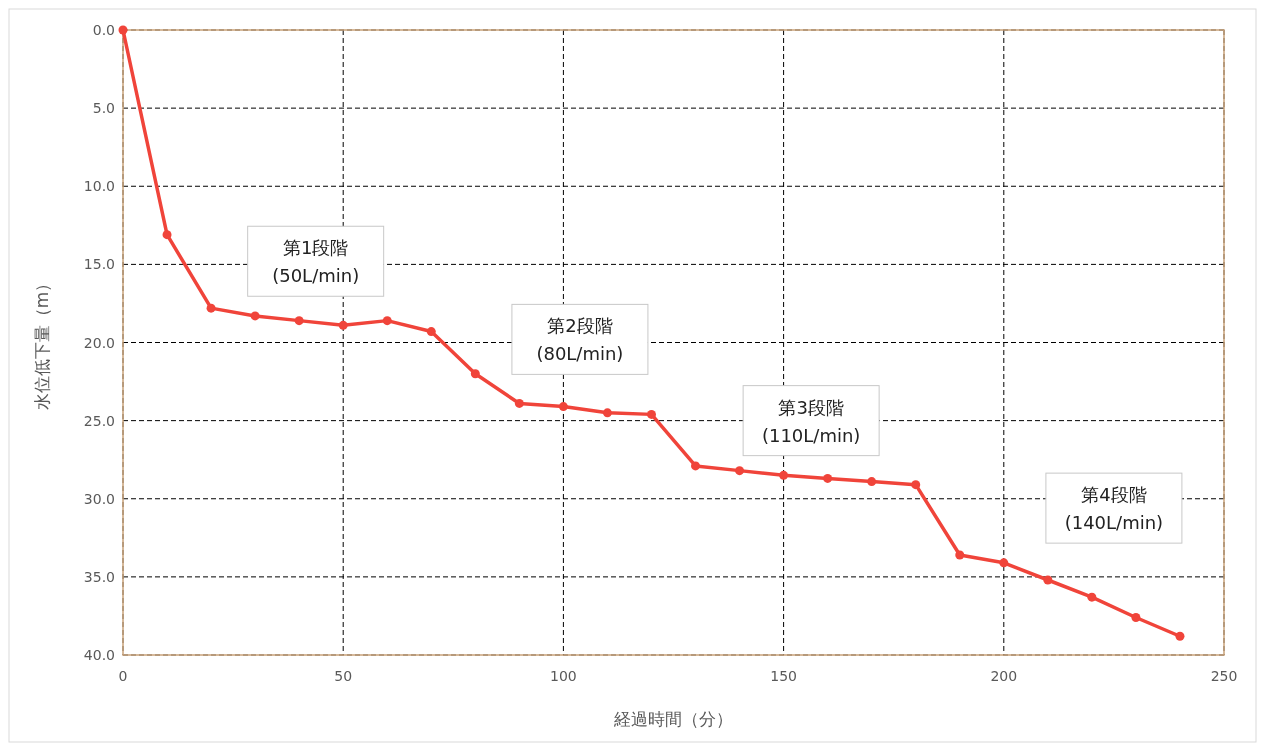 The image size is (1265, 751). Describe the element at coordinates (563, 676) in the screenshot. I see `x-tick-label: 100` at that location.